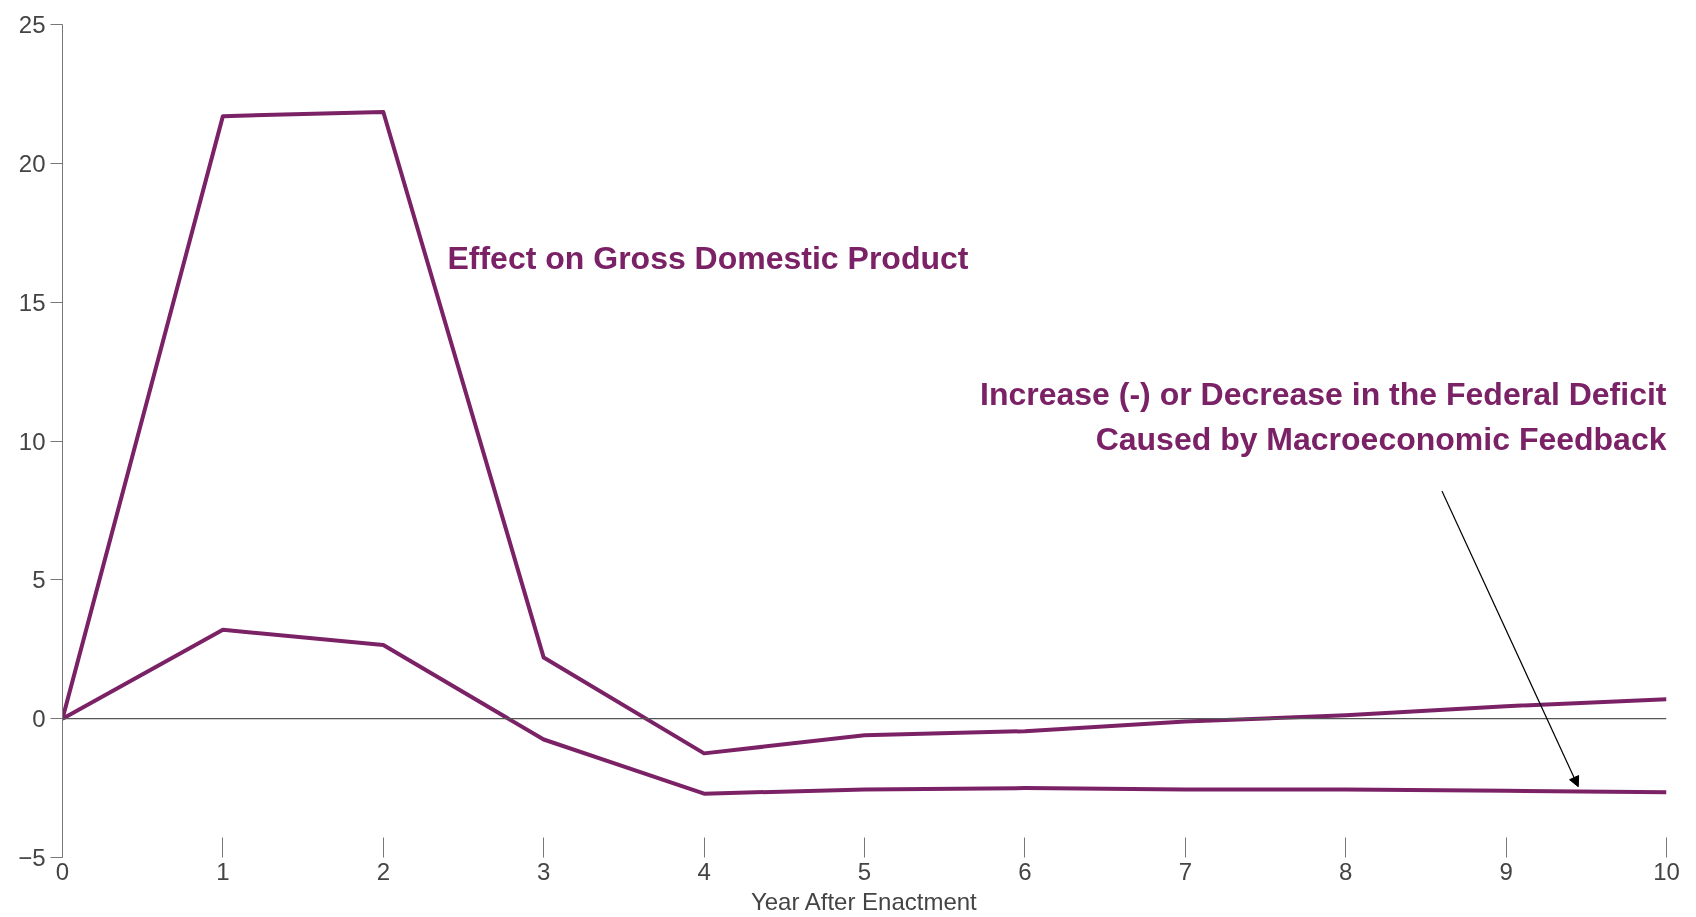 Image resolution: width=1696 pixels, height=917 pixels. What do you see at coordinates (32, 302) in the screenshot?
I see `y-tick-label: 15` at bounding box center [32, 302].